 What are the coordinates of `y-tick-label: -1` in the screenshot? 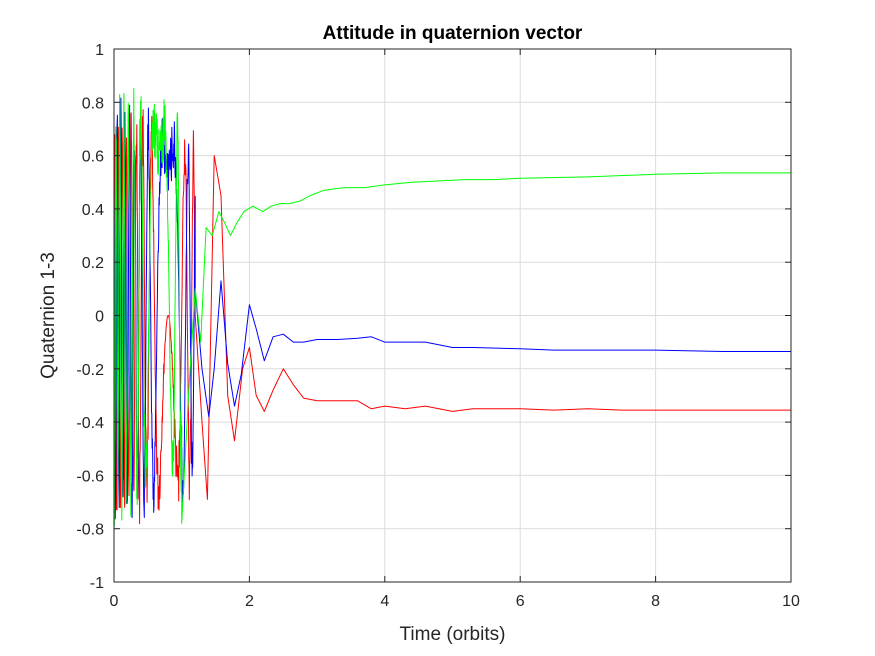 It's located at (97, 583).